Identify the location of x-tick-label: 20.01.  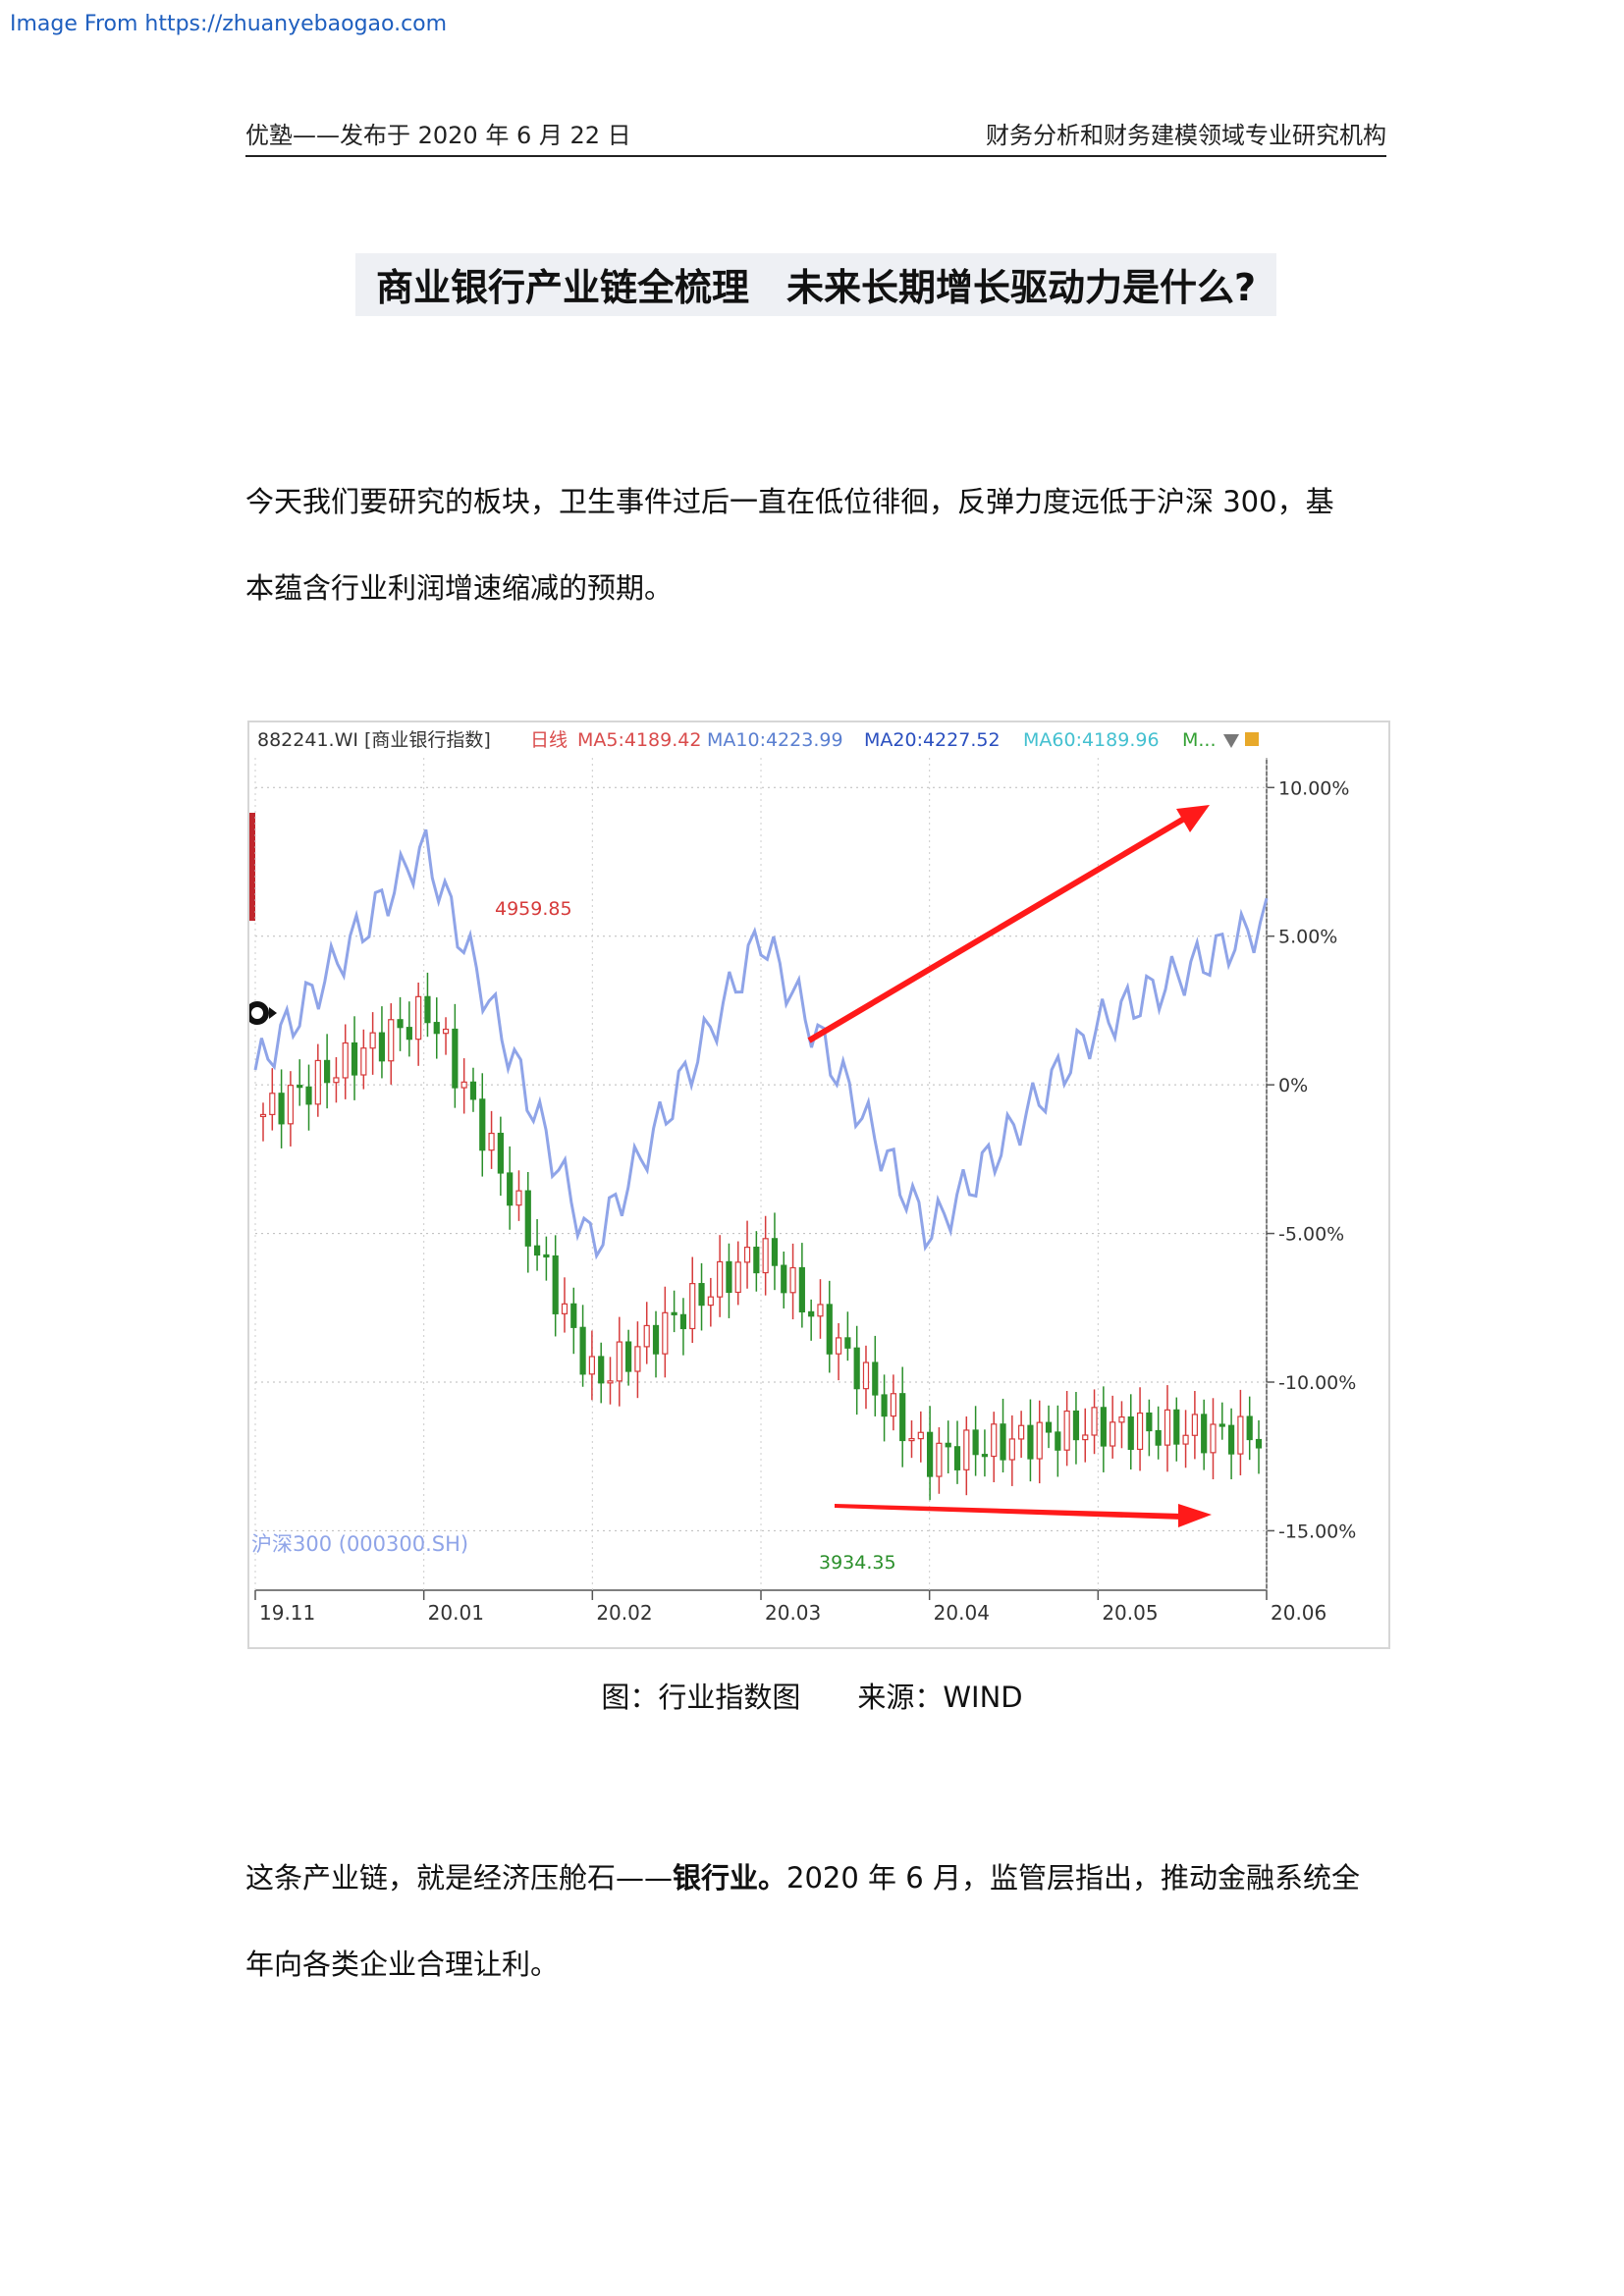
(456, 1613).